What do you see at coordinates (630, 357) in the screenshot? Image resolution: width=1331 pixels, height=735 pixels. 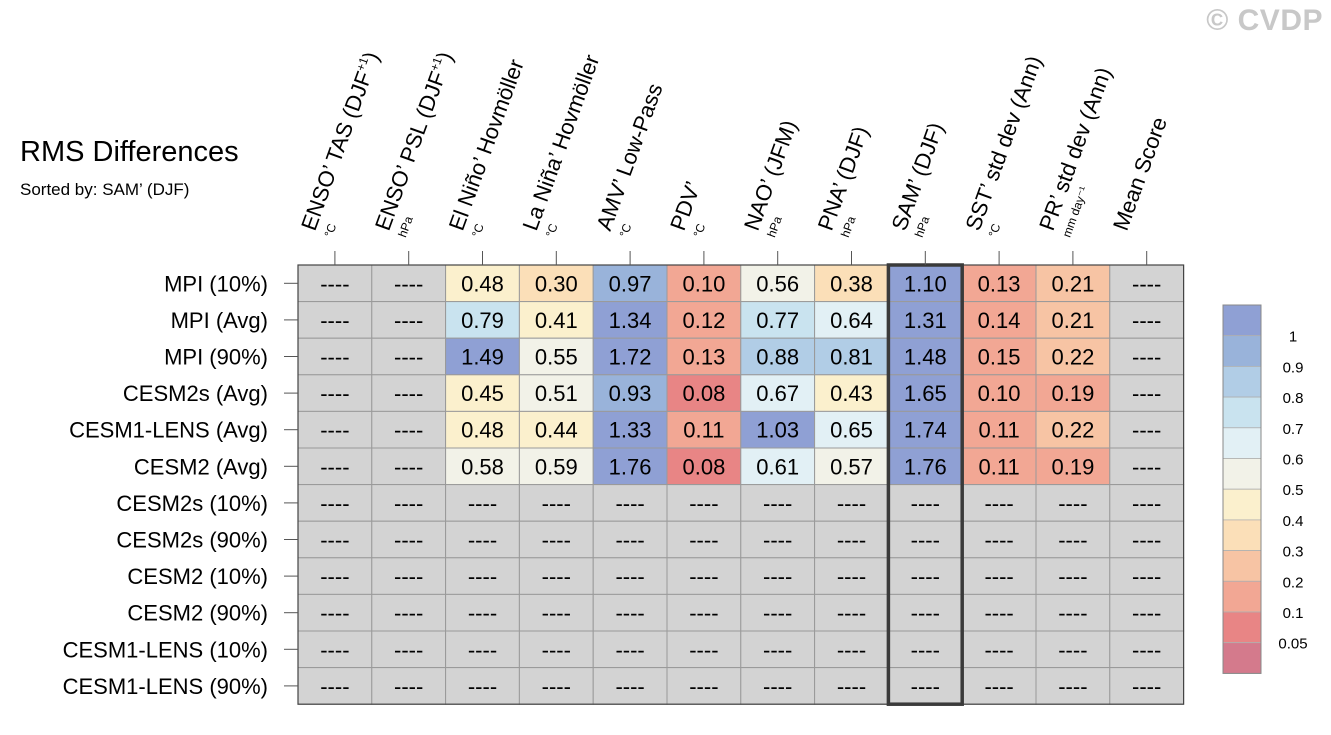 I see `cell-value: 1.72` at bounding box center [630, 357].